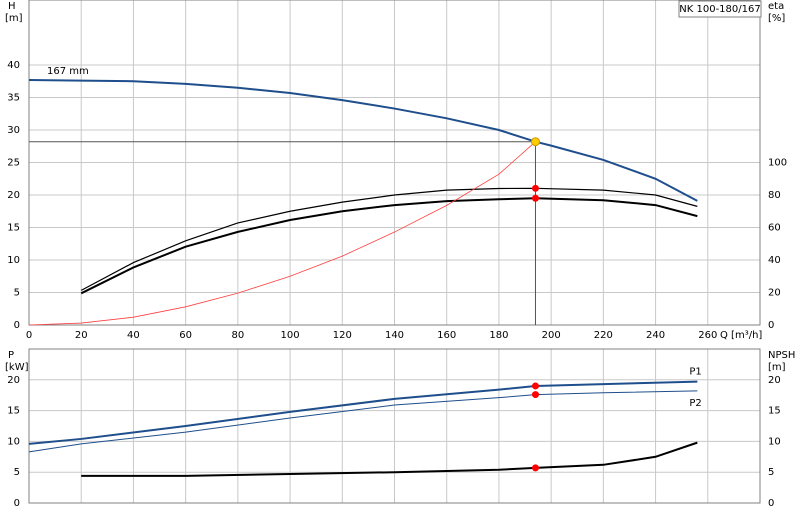  Describe the element at coordinates (771, 472) in the screenshot. I see `y2-tick-label: 5` at that location.